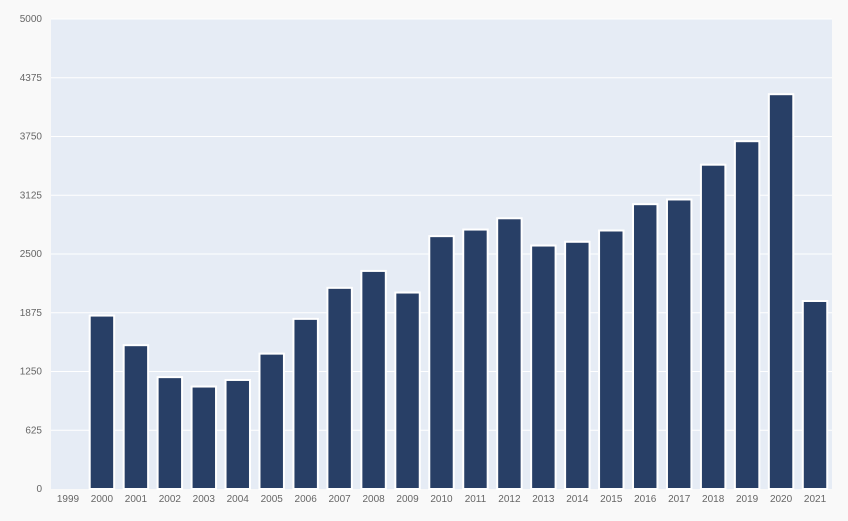 The height and width of the screenshot is (521, 848). Describe the element at coordinates (543, 367) in the screenshot. I see `bar-2013` at that location.